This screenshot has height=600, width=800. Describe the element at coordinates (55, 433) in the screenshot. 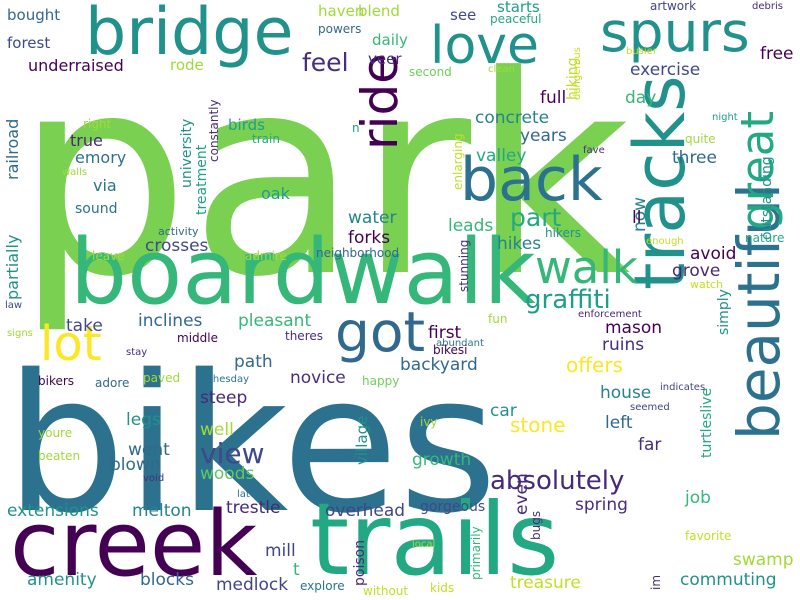

I see `word-youre: youre` at that location.